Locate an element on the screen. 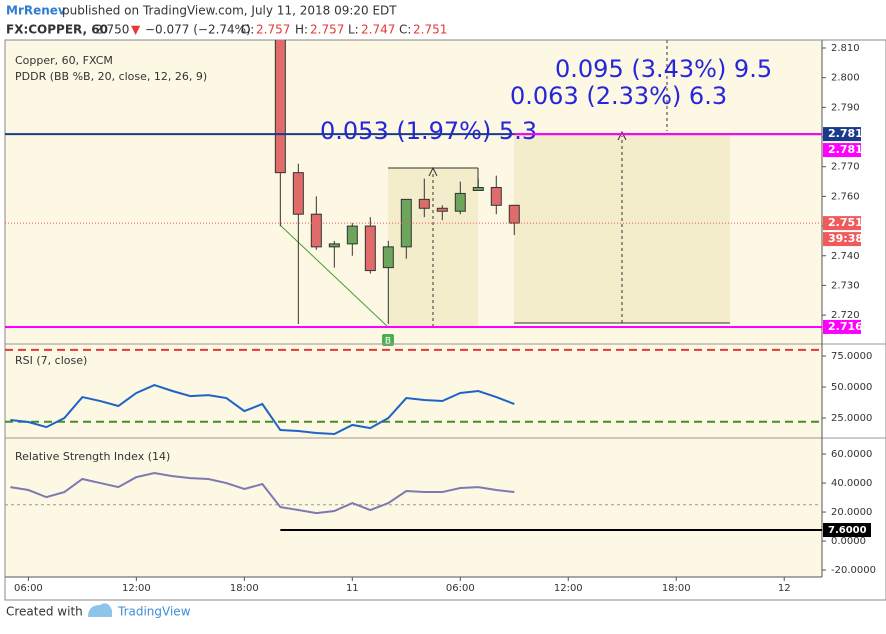 This screenshot has width=886, height=634. countdown: 39:38 is located at coordinates (845, 238).